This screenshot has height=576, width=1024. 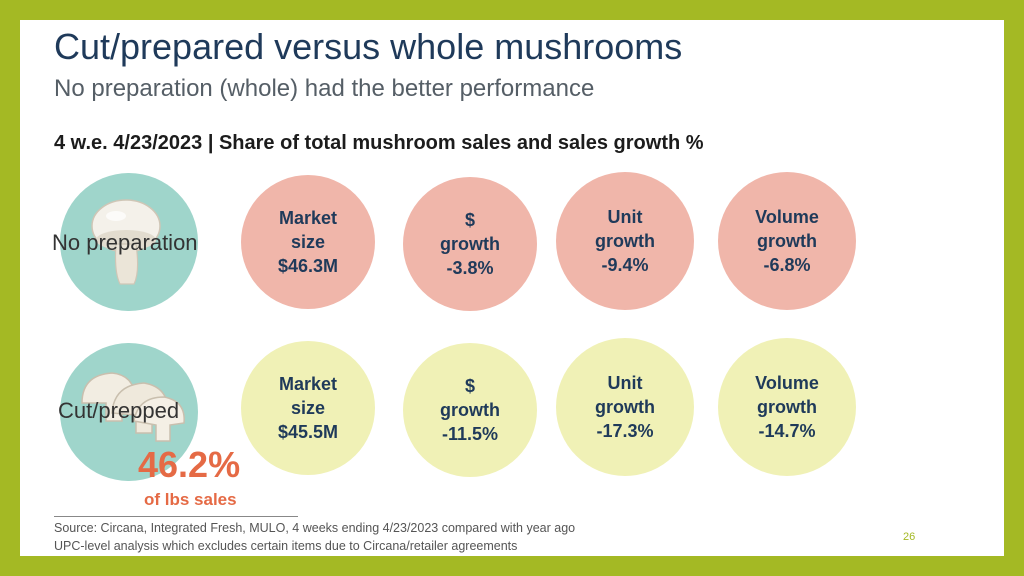 I want to click on metric-dollar-growth-cut: $ growth -11.5%, so click(x=470, y=410).